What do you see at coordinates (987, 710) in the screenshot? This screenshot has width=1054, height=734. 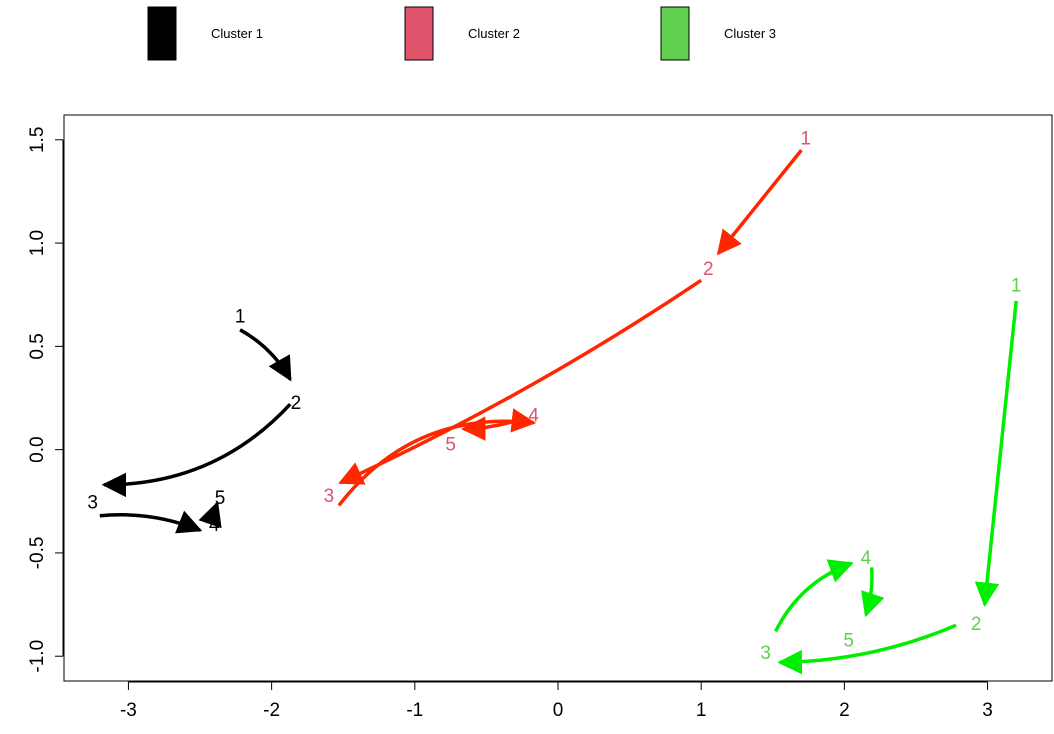 I see `x-tick-label: 3` at bounding box center [987, 710].